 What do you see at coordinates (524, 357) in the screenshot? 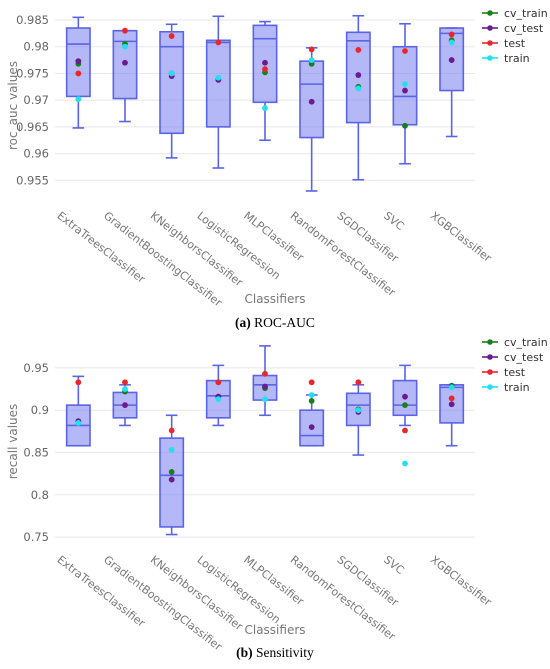
I see `legend-label: cv_test` at bounding box center [524, 357].